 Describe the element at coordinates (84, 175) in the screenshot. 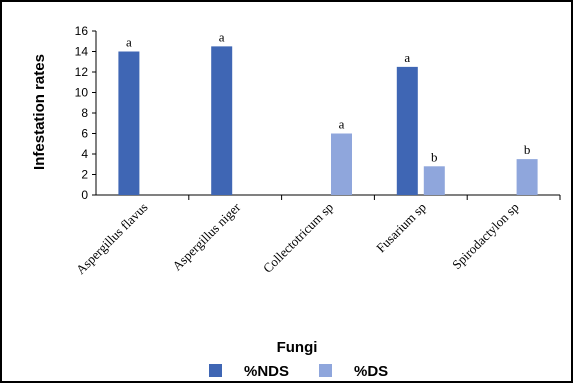

I see `y-tick-label: 2` at that location.